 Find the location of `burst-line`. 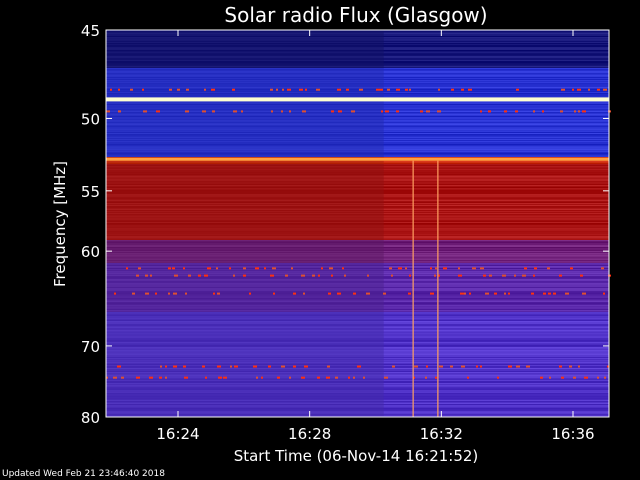

burst-line is located at coordinates (438, 288).